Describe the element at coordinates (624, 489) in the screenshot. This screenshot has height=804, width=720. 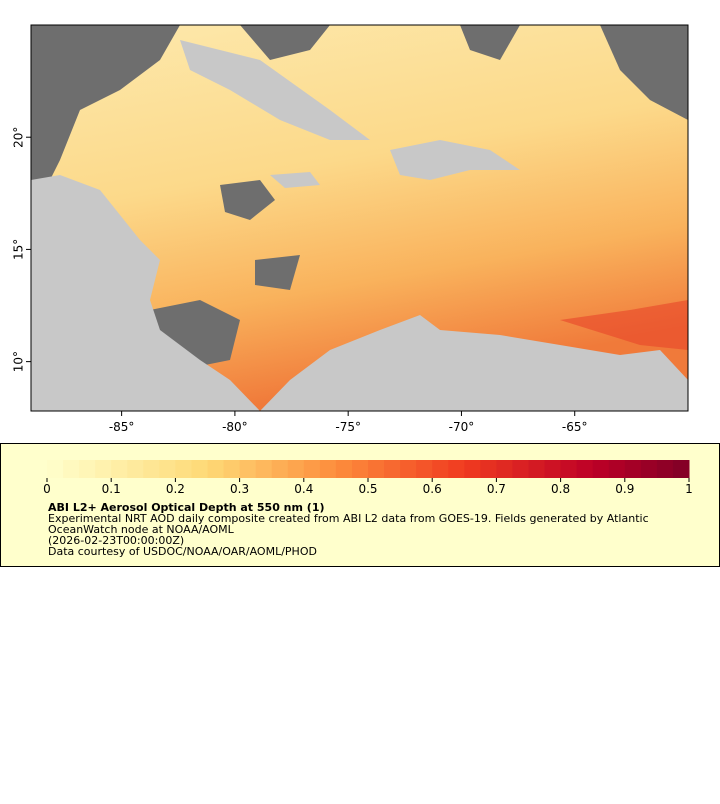
I see `colorbar-tick-label: 0.9` at that location.